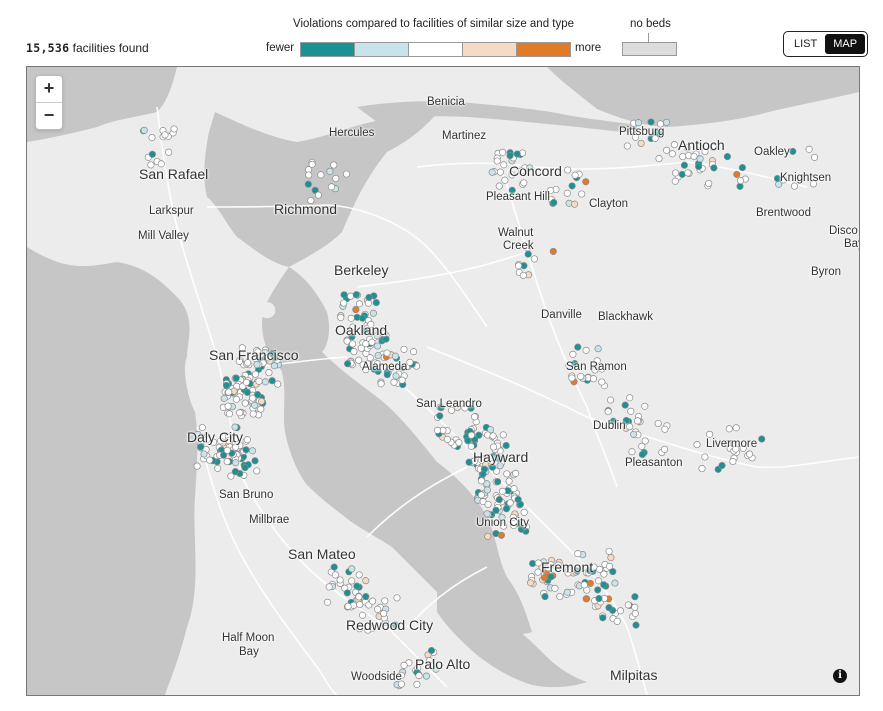  Describe the element at coordinates (845, 44) in the screenshot. I see `map-view-button: MAP` at that location.